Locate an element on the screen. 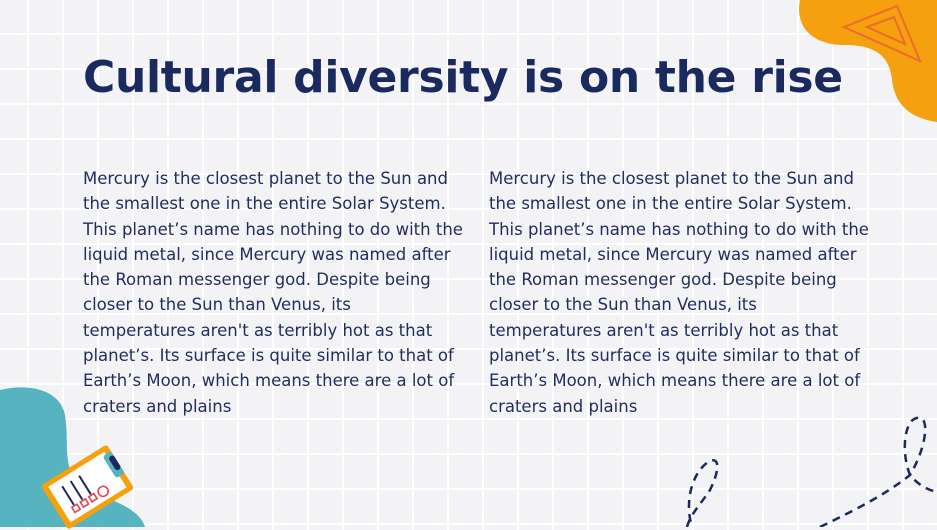 Image resolution: width=937 pixels, height=530 pixels. triangle-icon is located at coordinates (881, 33).